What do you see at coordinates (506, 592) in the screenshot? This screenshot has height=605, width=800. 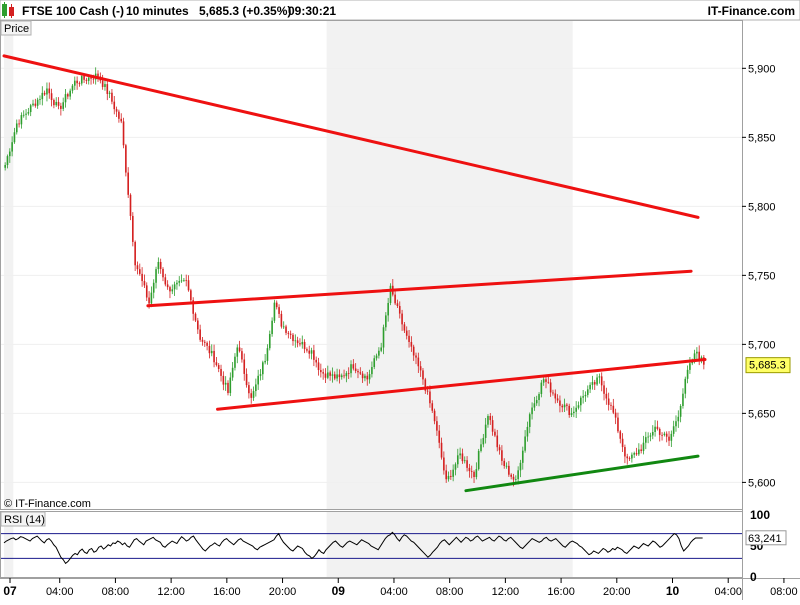 I see `x-tick-label: 12:00` at bounding box center [506, 592].